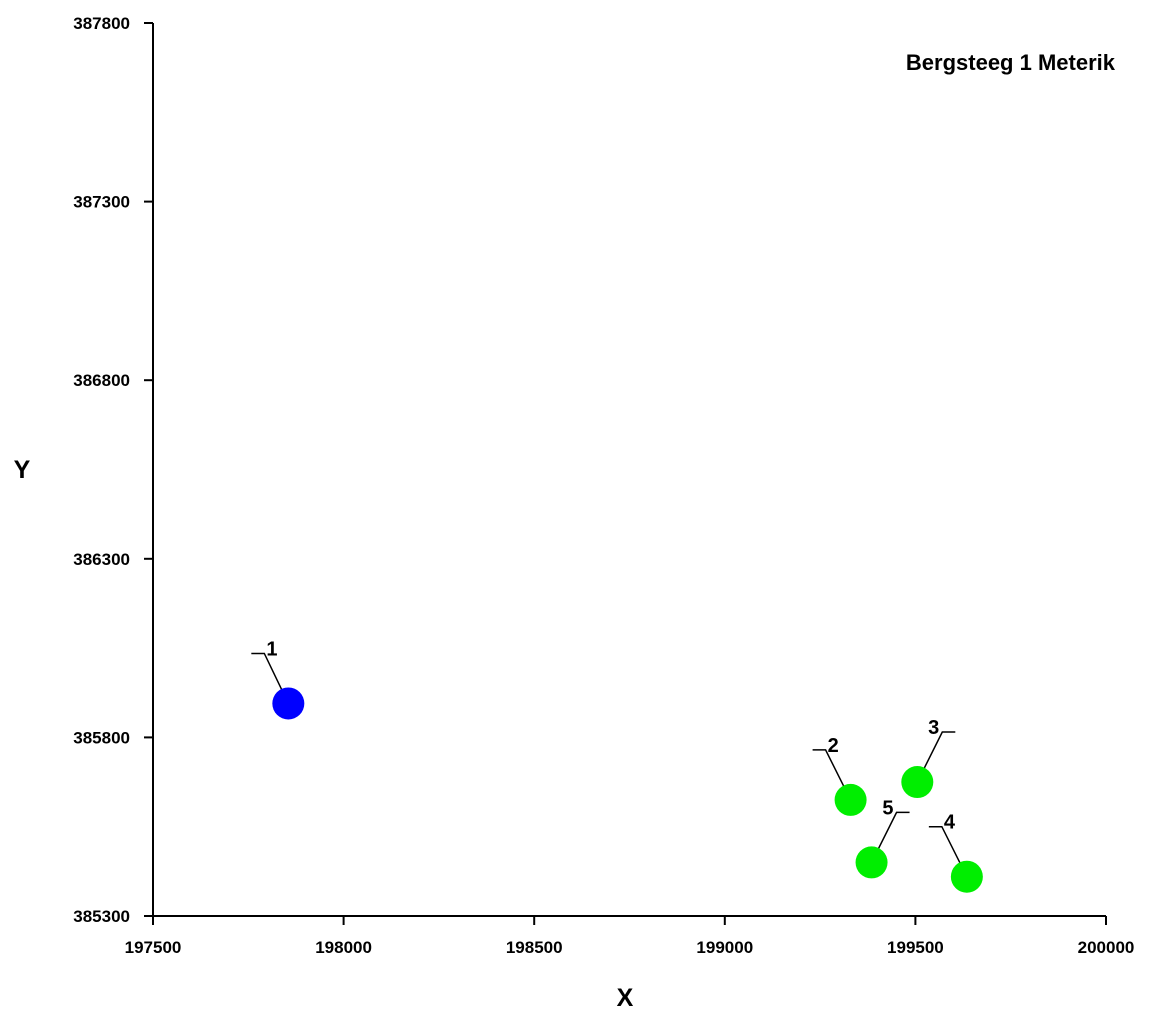 This screenshot has width=1149, height=1010. What do you see at coordinates (915, 947) in the screenshot?
I see `x-tick-label: 199500` at bounding box center [915, 947].